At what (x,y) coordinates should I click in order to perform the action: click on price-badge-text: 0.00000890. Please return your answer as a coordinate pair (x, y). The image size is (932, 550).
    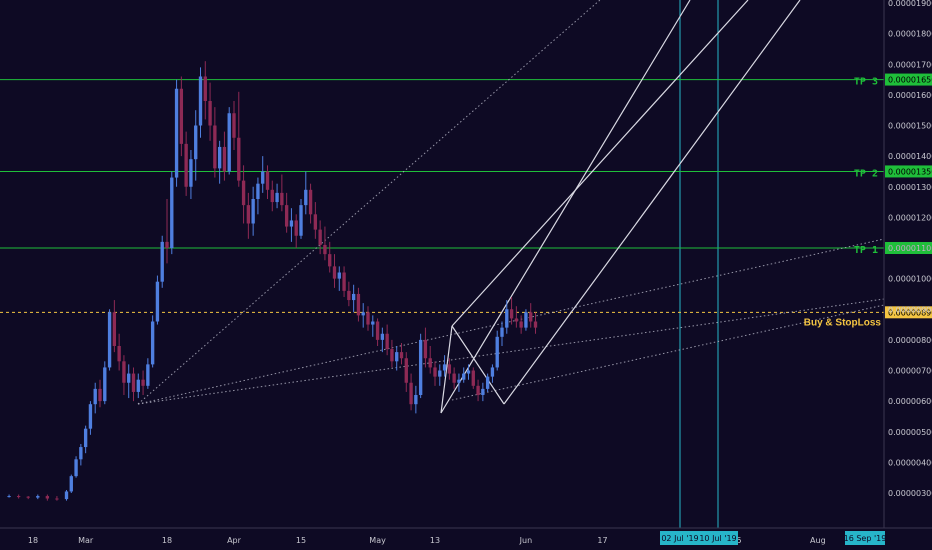
    Looking at the image, I should click on (910, 312).